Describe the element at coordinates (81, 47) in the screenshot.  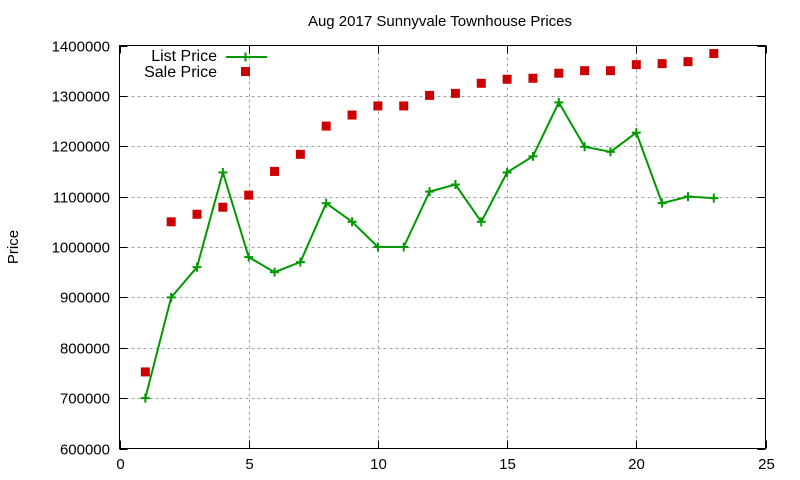
I see `y-tick-label: 1400000` at that location.